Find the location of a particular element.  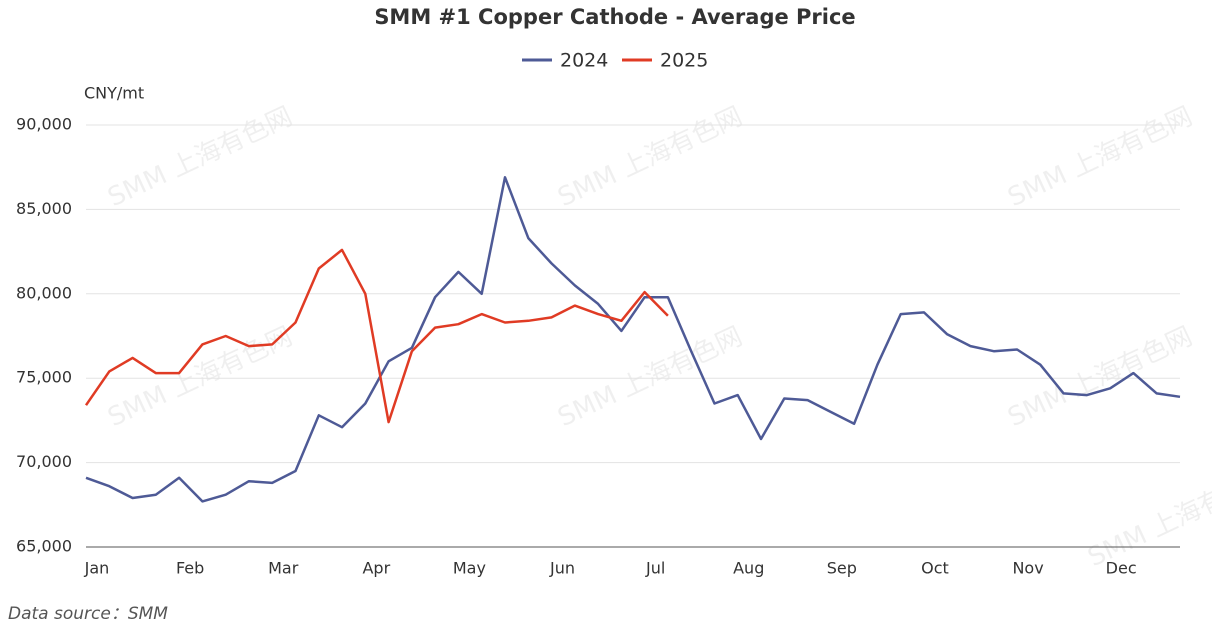

y-tick-label: 75,000 is located at coordinates (44, 377).